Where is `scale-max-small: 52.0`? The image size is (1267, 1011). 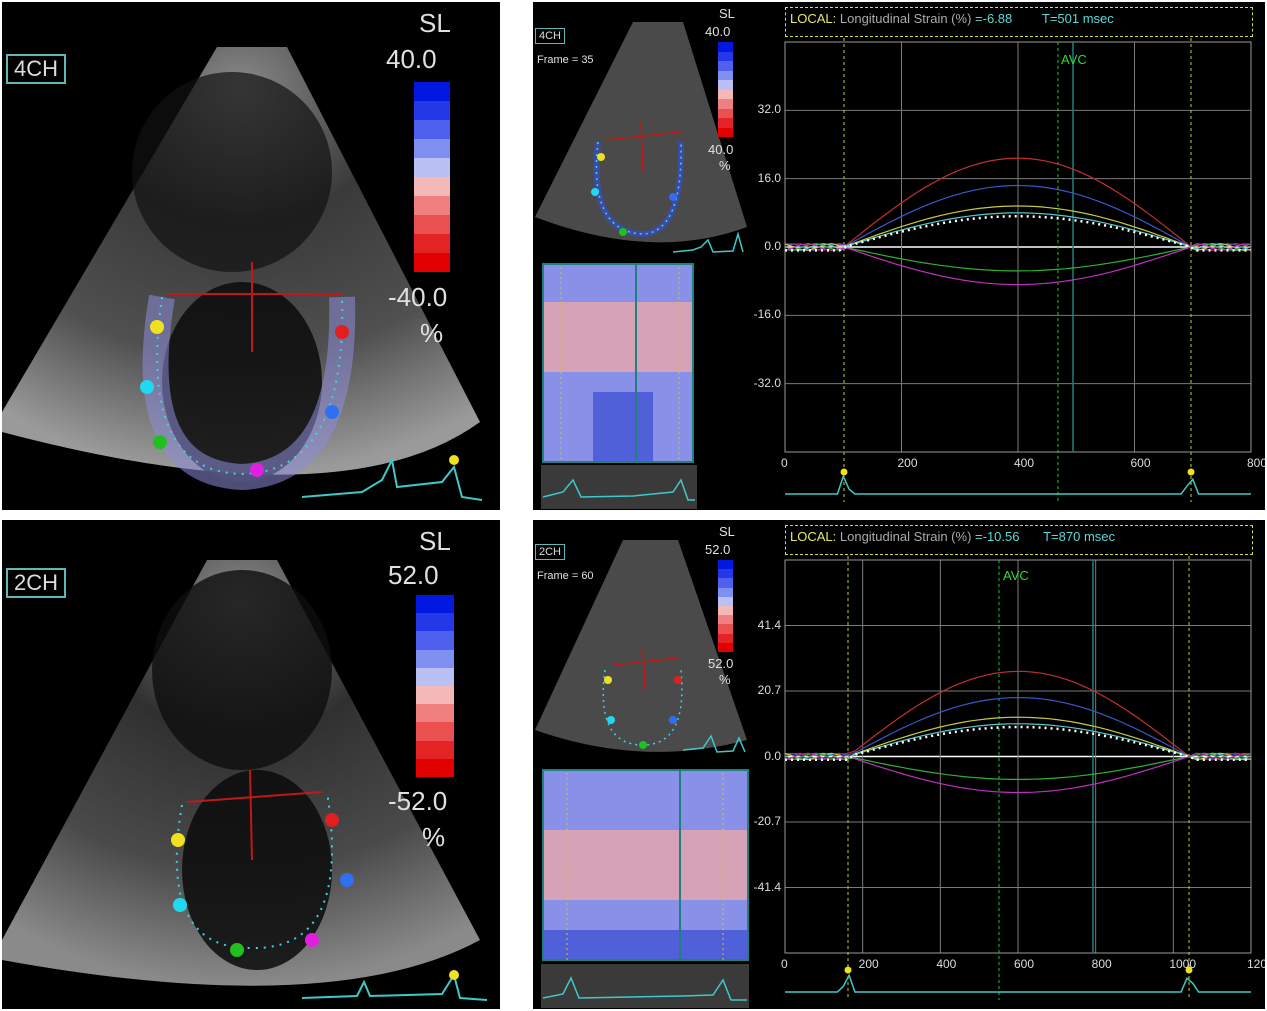
scale-max-small: 52.0 is located at coordinates (718, 549).